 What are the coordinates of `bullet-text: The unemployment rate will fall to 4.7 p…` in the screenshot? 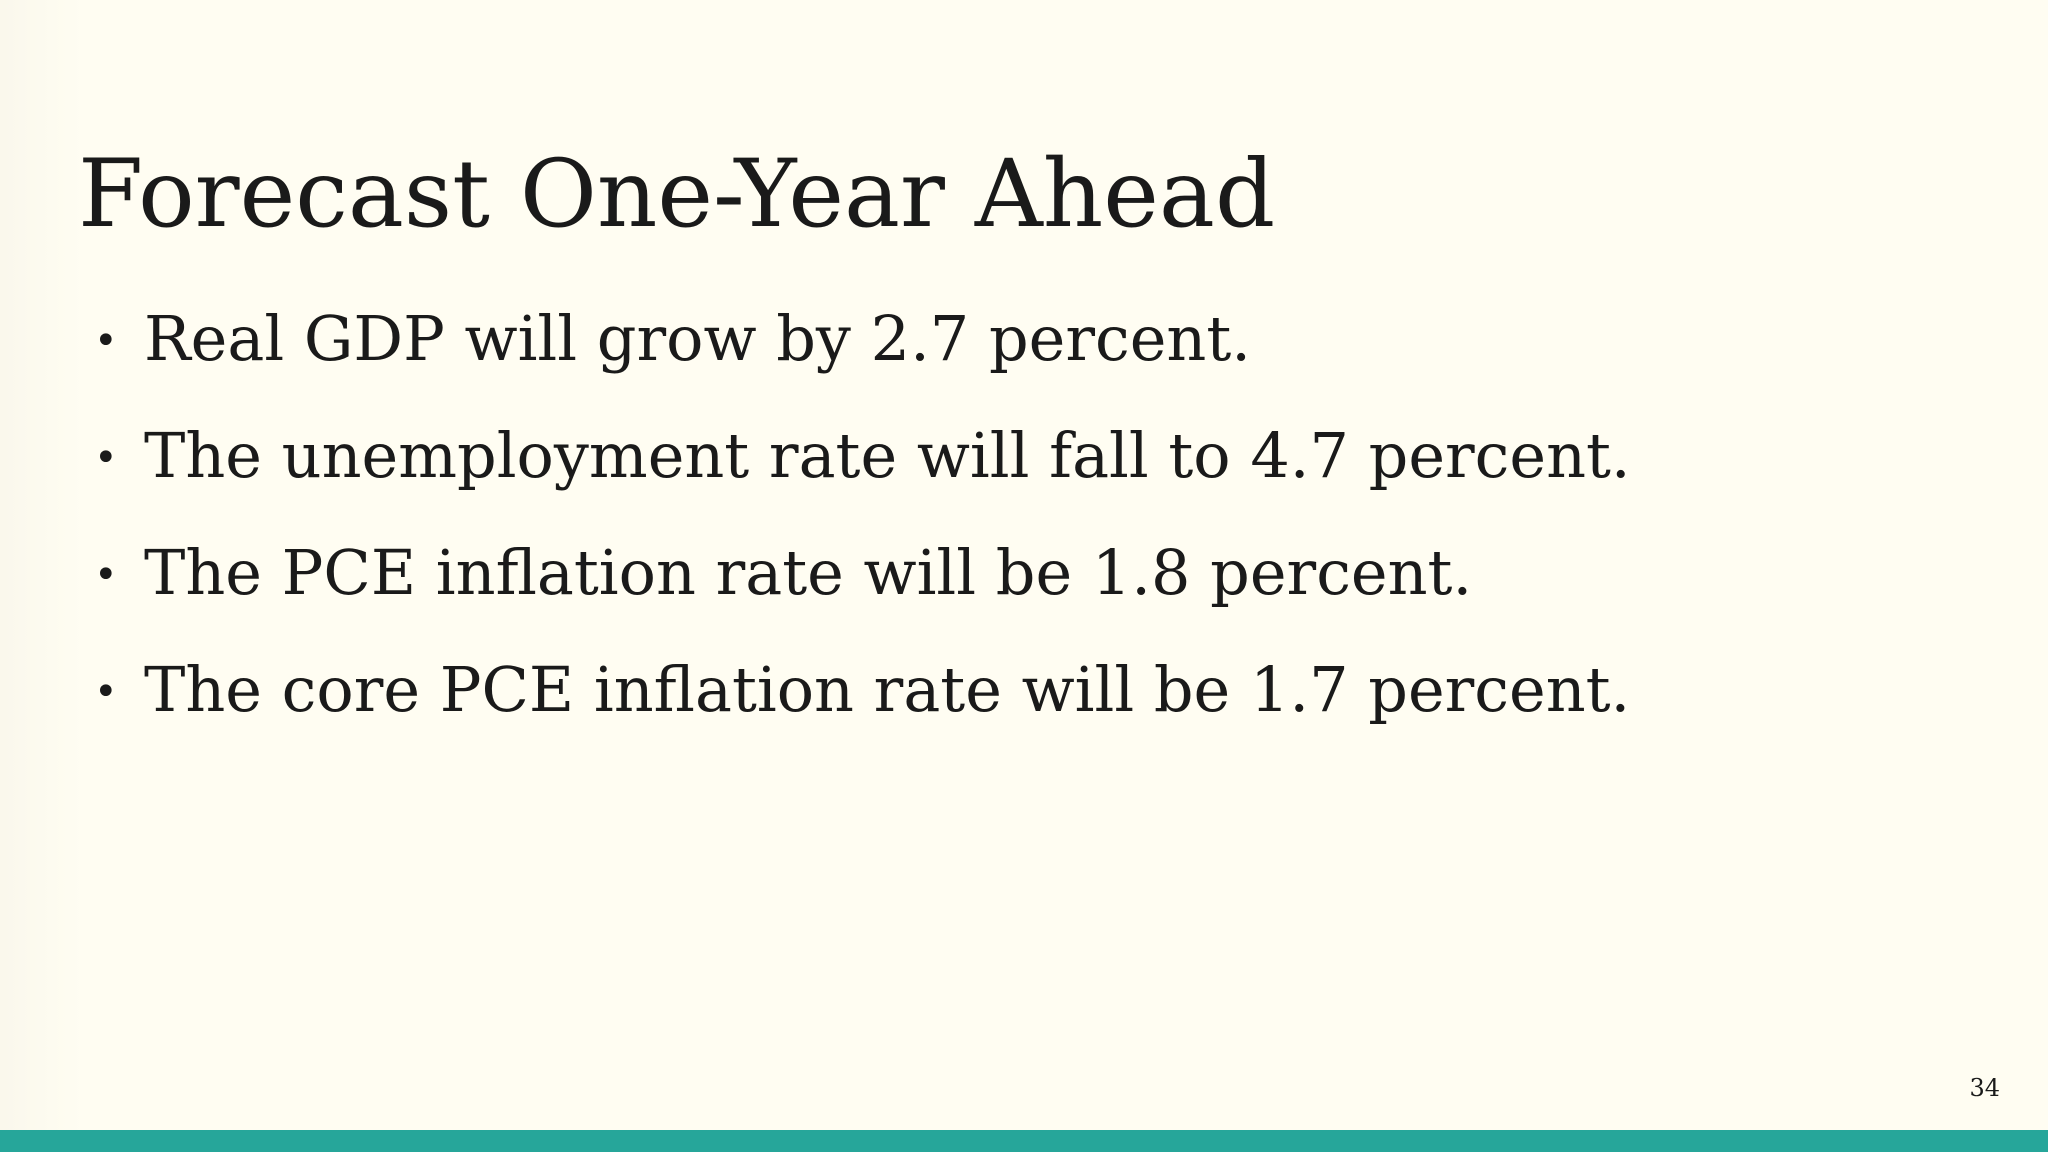 It's located at (887, 455).